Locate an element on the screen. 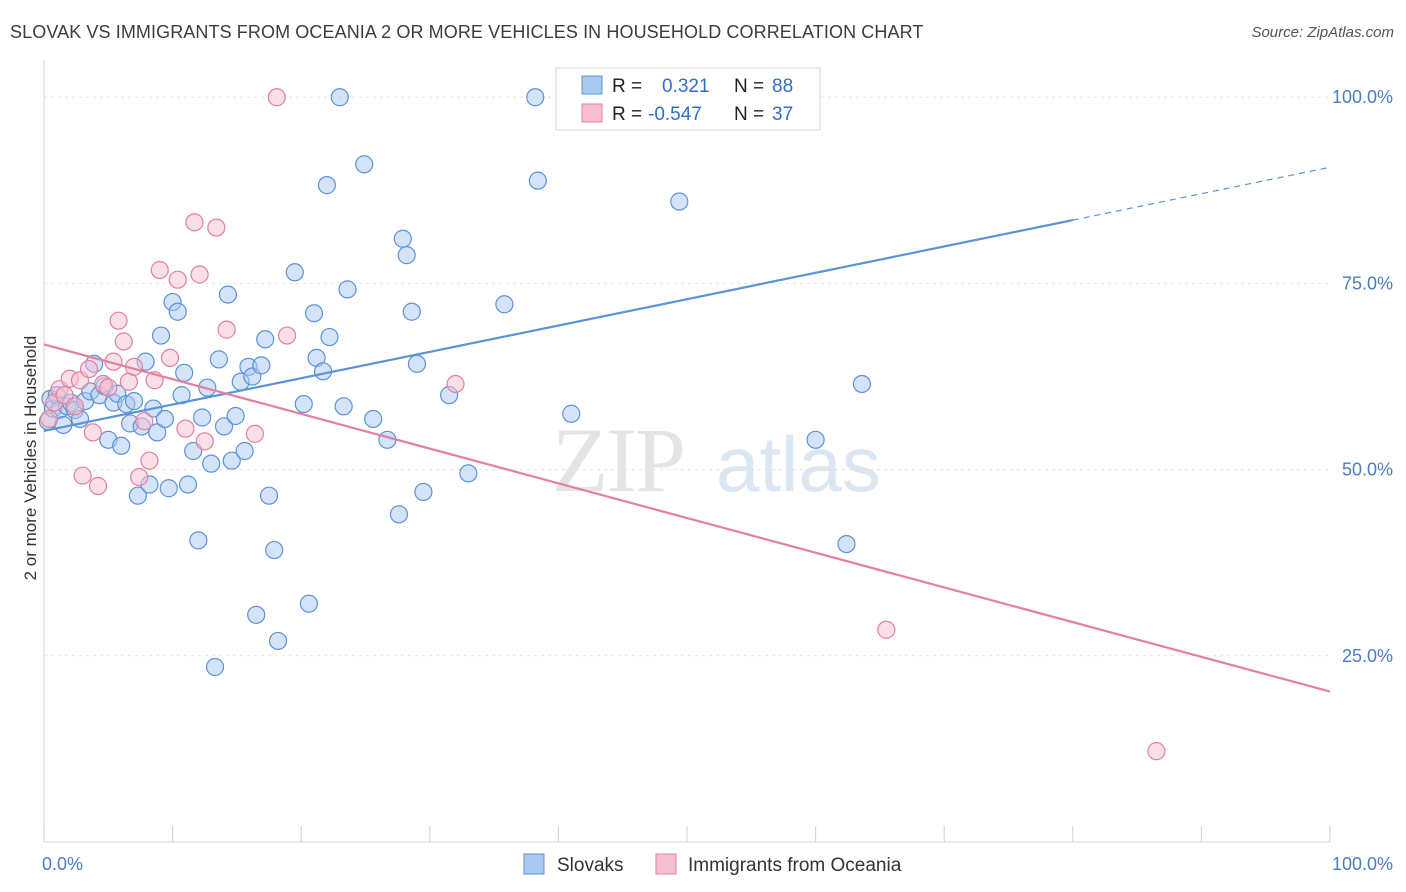 Image resolution: width=1406 pixels, height=892 pixels. bottom-legend-swatch-oceania is located at coordinates (666, 864).